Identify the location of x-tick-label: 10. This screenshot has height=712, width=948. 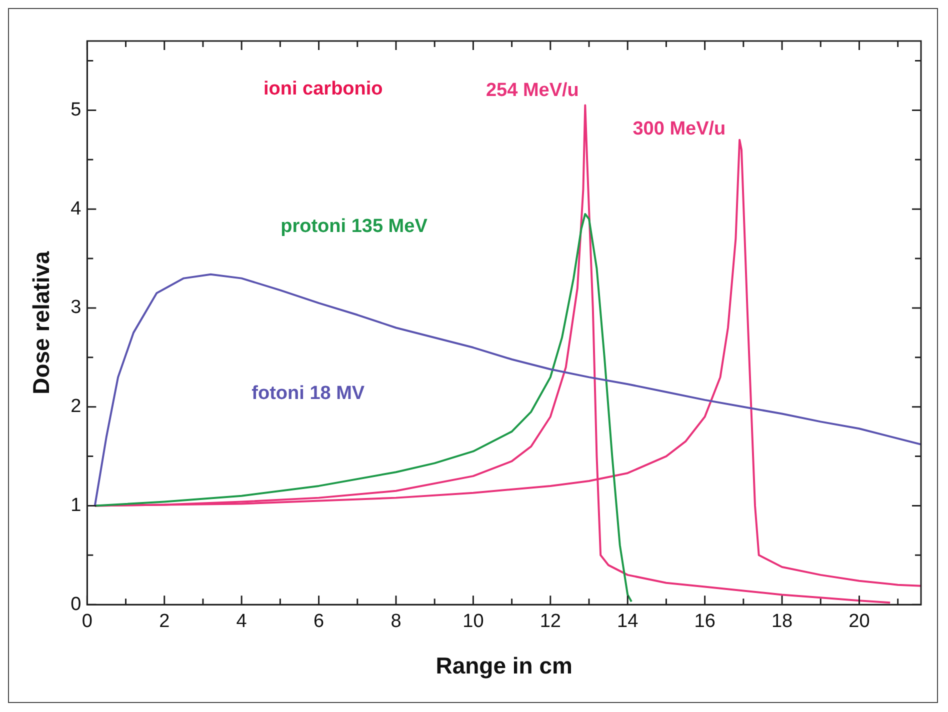
(473, 621).